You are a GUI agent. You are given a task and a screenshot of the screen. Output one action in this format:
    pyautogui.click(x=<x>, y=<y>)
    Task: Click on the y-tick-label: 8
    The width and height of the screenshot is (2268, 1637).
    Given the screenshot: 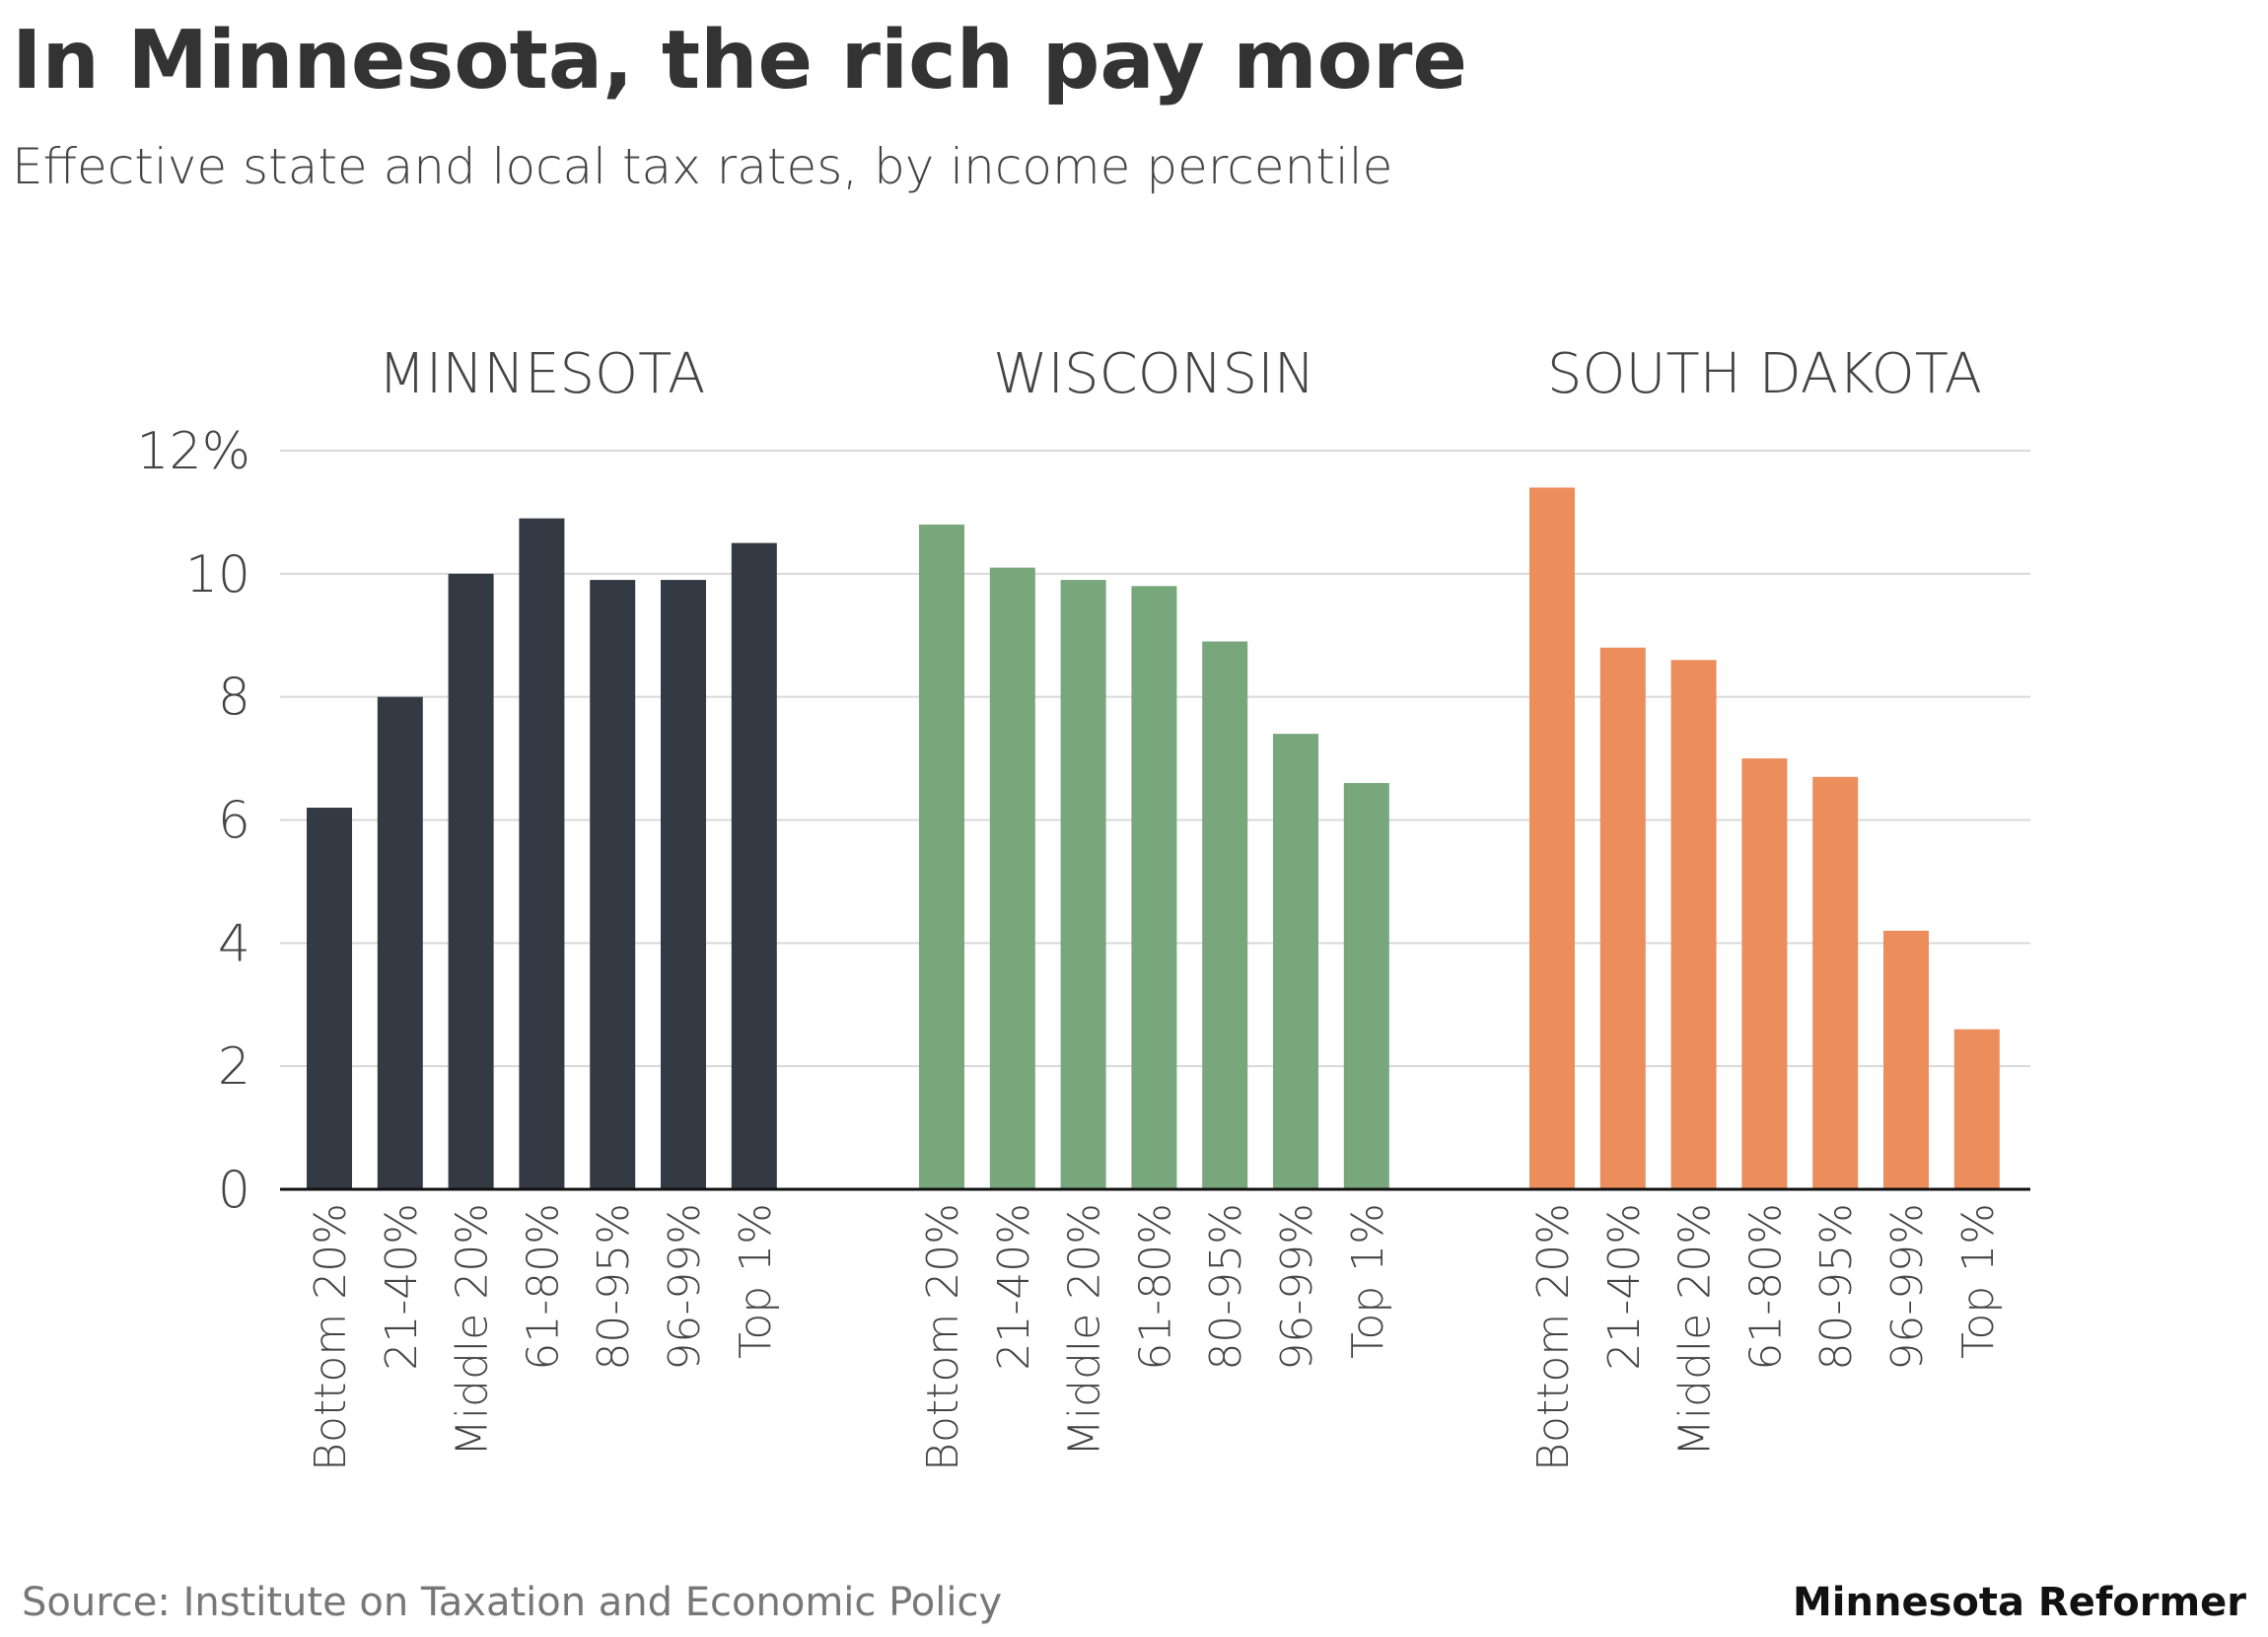 What is the action you would take?
    pyautogui.click(x=234, y=699)
    